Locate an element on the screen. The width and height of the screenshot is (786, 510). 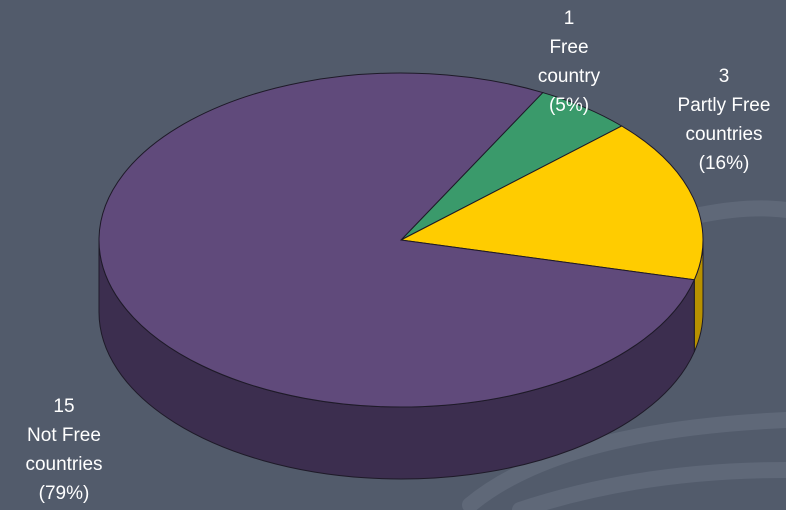
slice-label-partly-free: 3 Partly Free countries (16%) is located at coordinates (724, 120).